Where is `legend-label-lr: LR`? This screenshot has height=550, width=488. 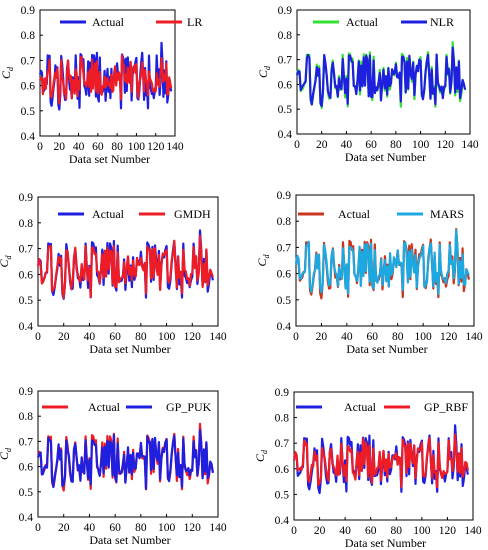 legend-label-lr: LR is located at coordinates (194, 22).